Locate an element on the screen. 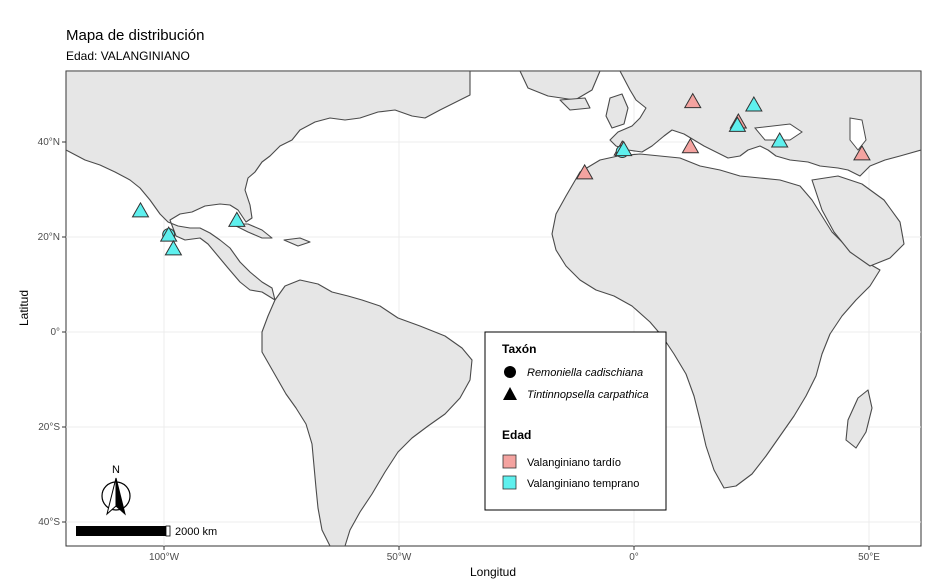 The width and height of the screenshot is (928, 580). legend-swatch-temprano is located at coordinates (509, 482).